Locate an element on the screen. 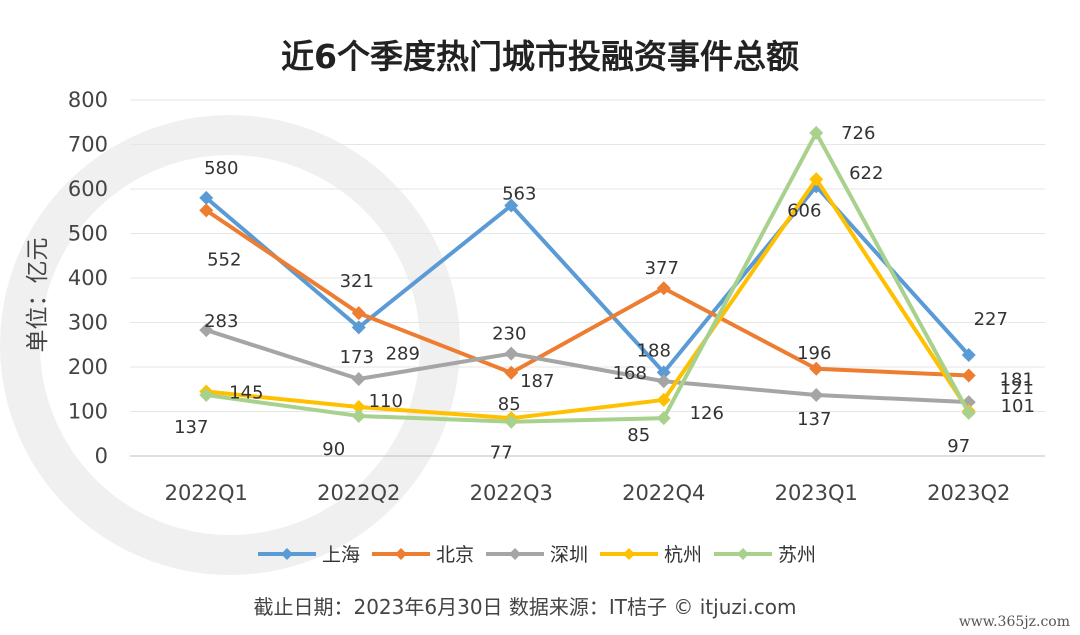 The width and height of the screenshot is (1080, 635). source-note: 截止日期：2023年6月30日 数据来源：IT桔子 © itjuzi.com is located at coordinates (524, 607).